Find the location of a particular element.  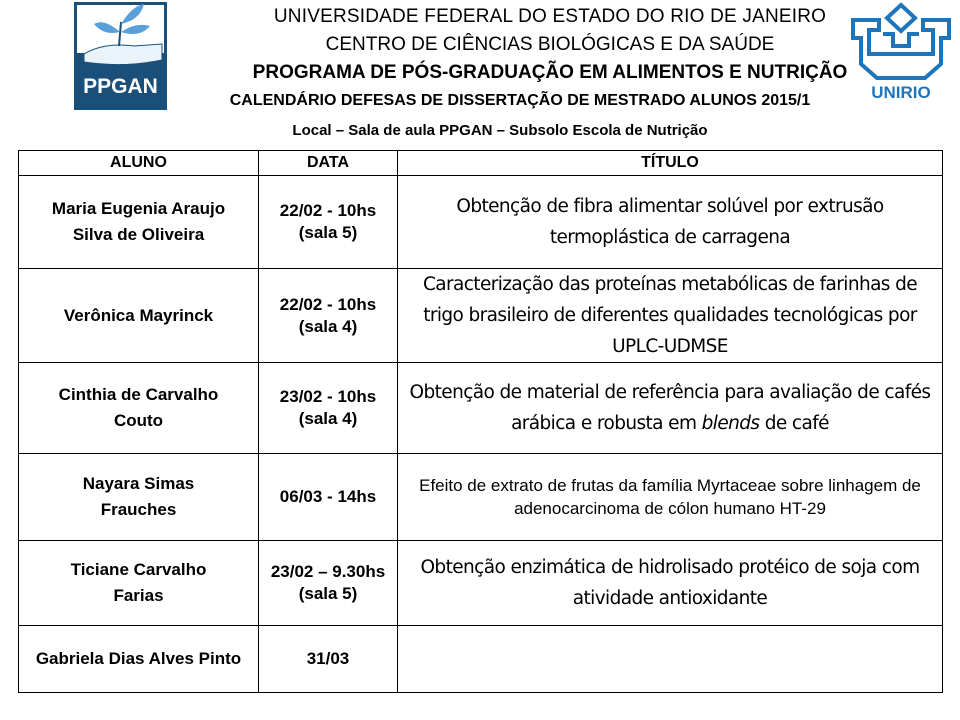

unirio-logo: UNIRIO is located at coordinates (901, 52).